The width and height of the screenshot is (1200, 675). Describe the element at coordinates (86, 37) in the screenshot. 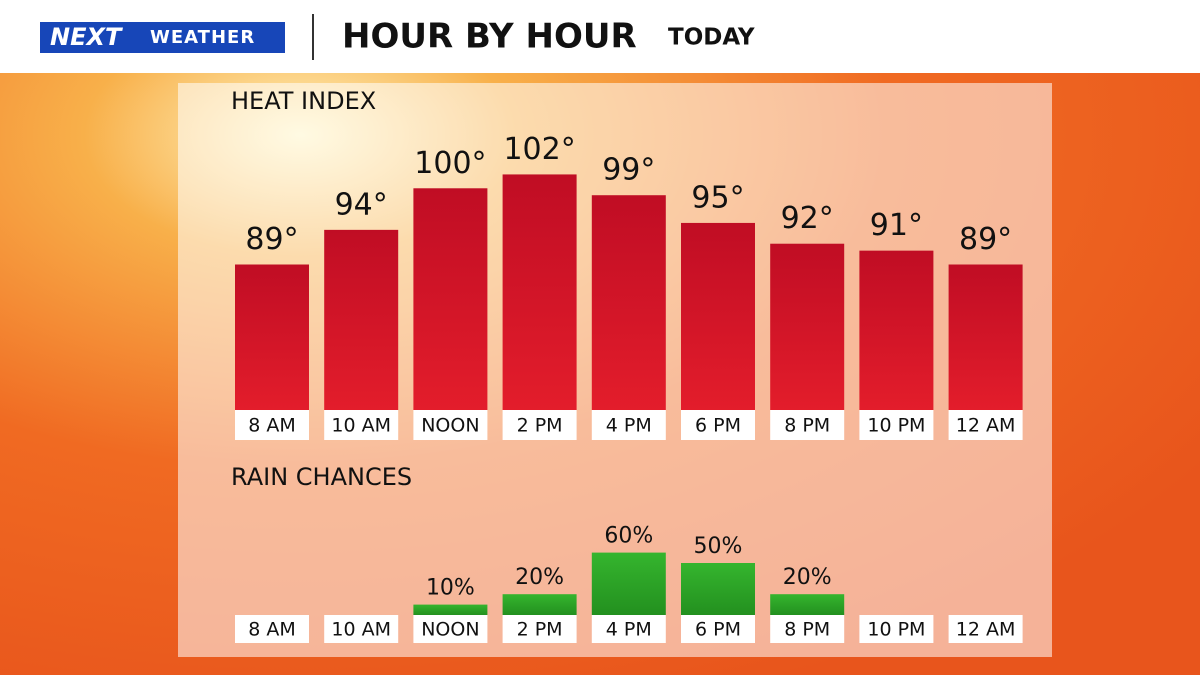

I see `logo: NEXT` at that location.